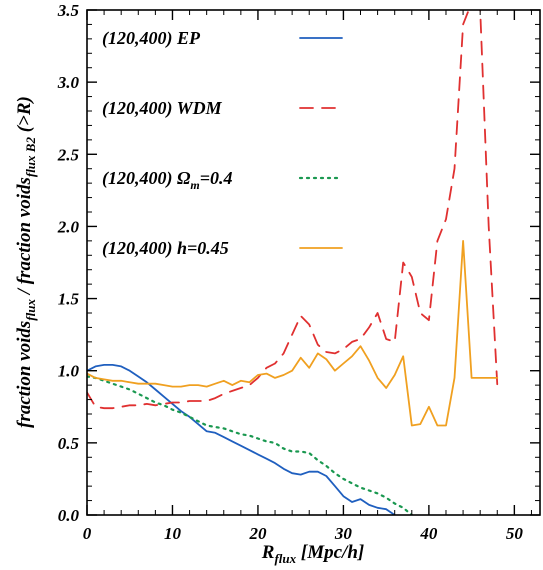 The height and width of the screenshot is (570, 543). Describe the element at coordinates (257, 533) in the screenshot. I see `x-tick-label: 20` at that location.